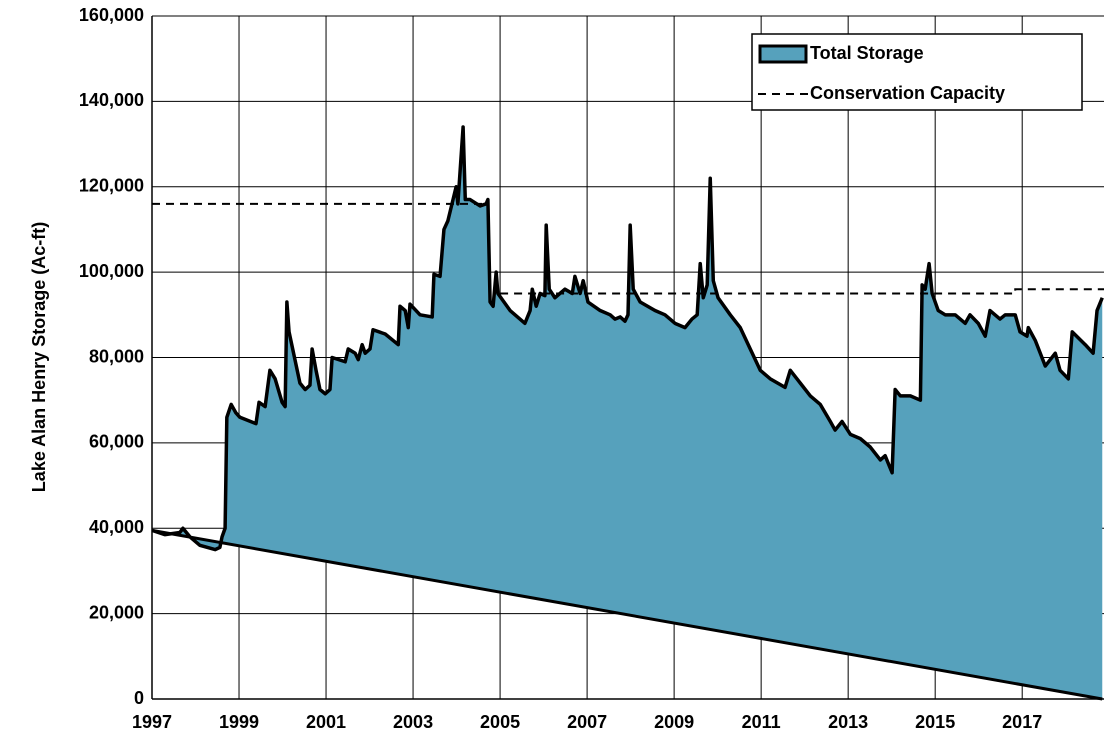  Describe the element at coordinates (111, 15) in the screenshot. I see `y-tick-label: 160,000` at that location.